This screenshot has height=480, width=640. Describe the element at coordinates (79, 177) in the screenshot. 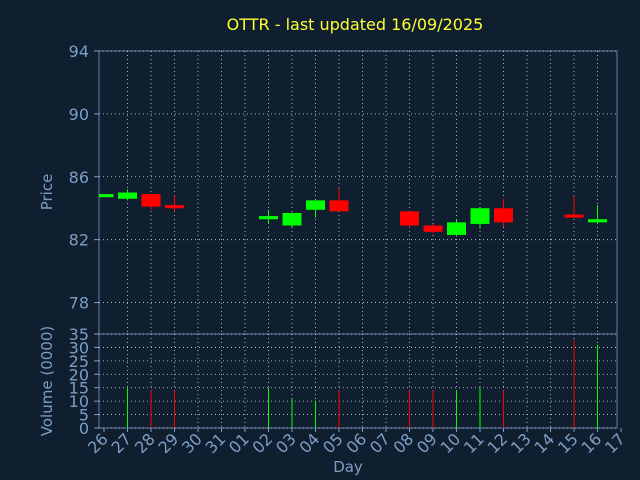

I see `price-tick-label: 86` at that location.